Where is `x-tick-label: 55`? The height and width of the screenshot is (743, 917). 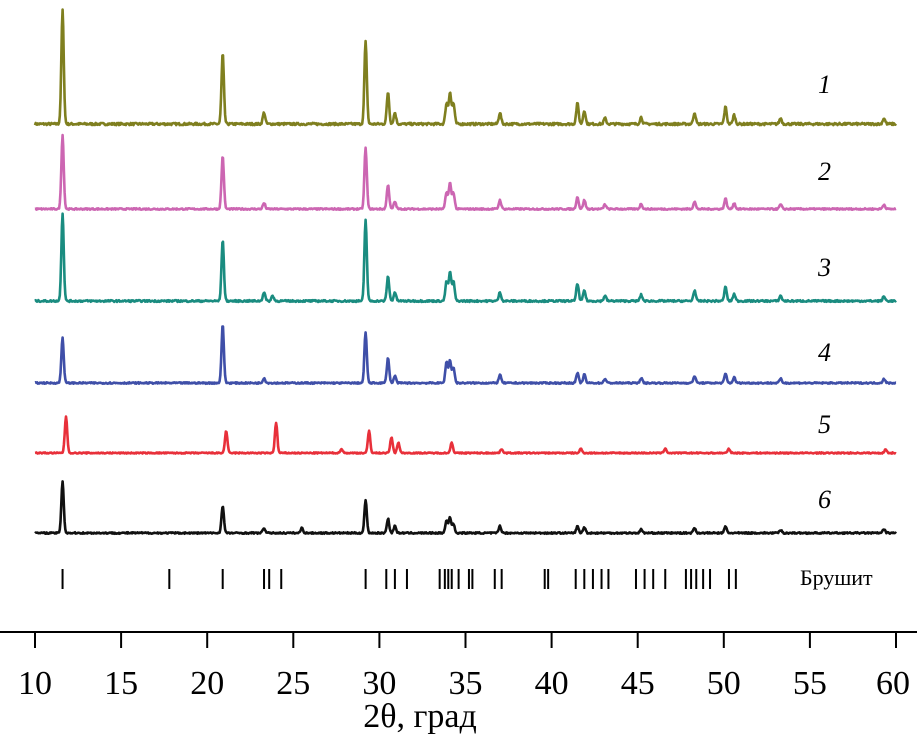
x-tick-label: 55 is located at coordinates (810, 683).